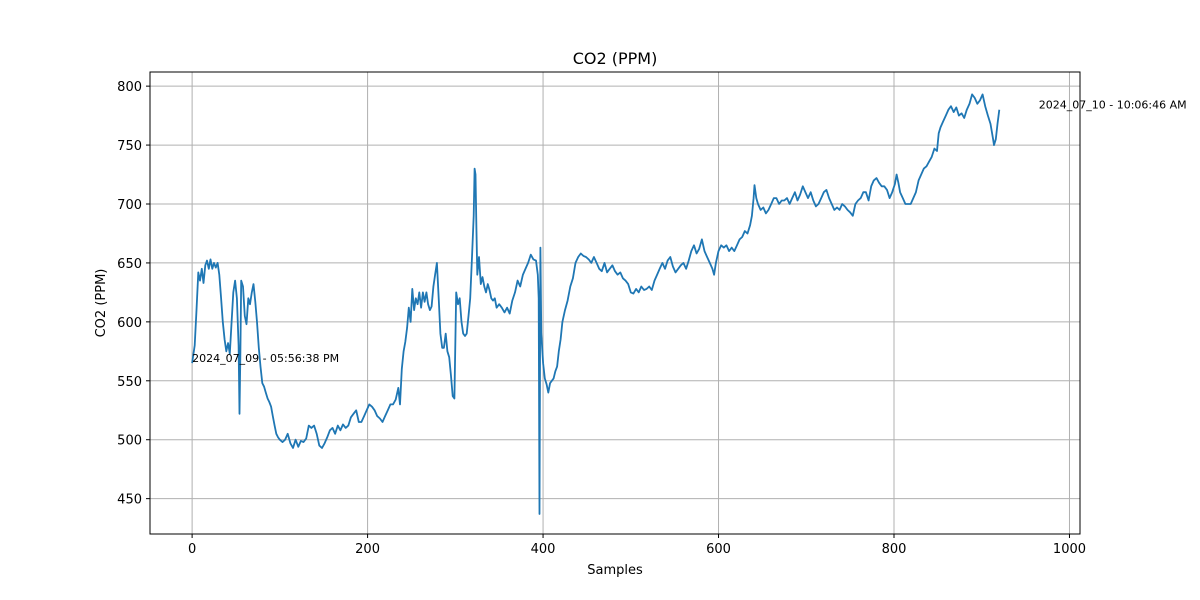 The width and height of the screenshot is (1200, 600). What do you see at coordinates (101, 303) in the screenshot?
I see `y-axis-label: CO2 (PPM)` at bounding box center [101, 303].